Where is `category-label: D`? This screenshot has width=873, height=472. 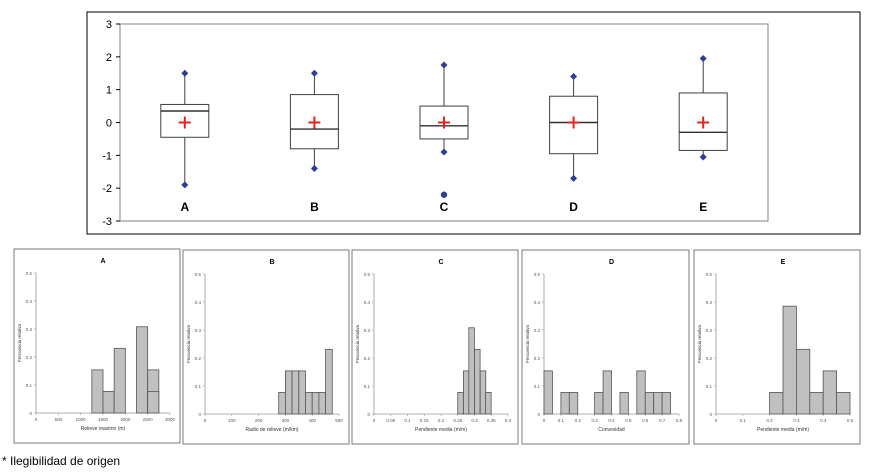 category-label: D is located at coordinates (573, 207).